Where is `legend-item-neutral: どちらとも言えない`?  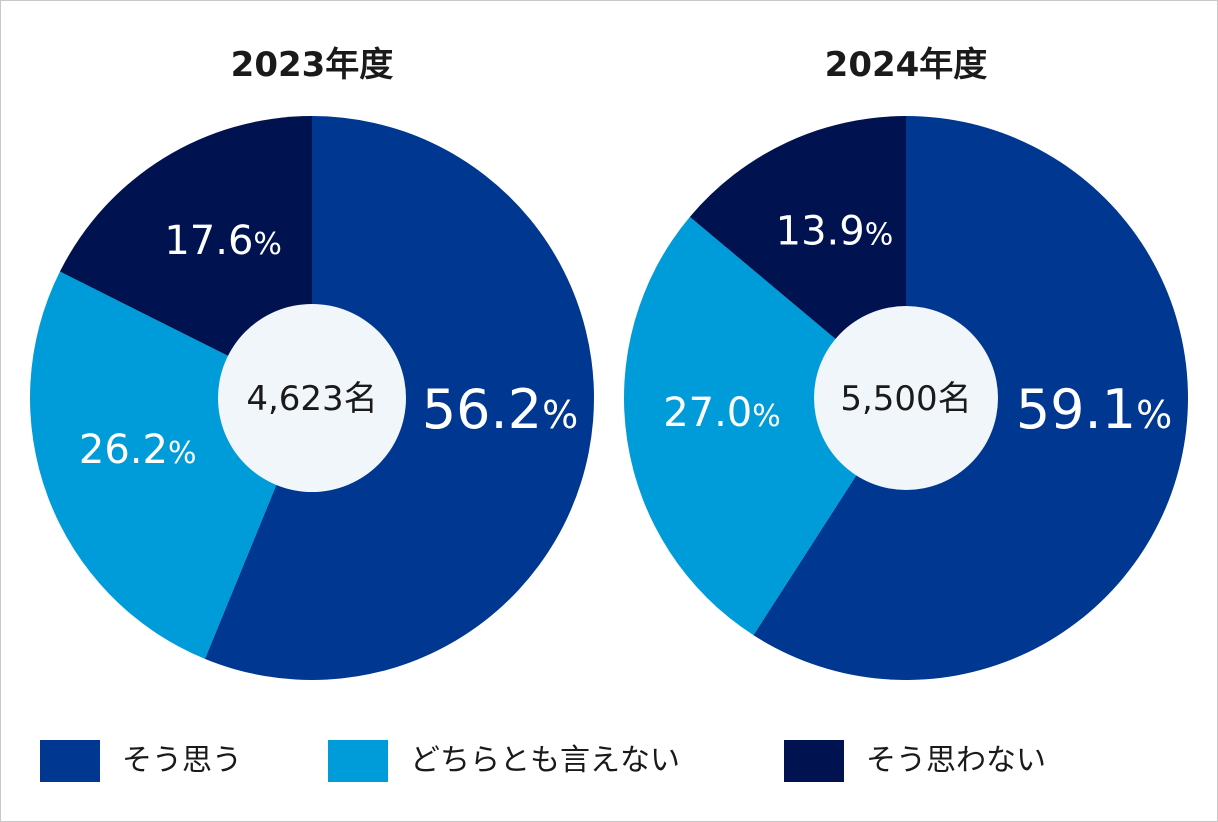 legend-item-neutral: どちらとも言えない is located at coordinates (504, 761).